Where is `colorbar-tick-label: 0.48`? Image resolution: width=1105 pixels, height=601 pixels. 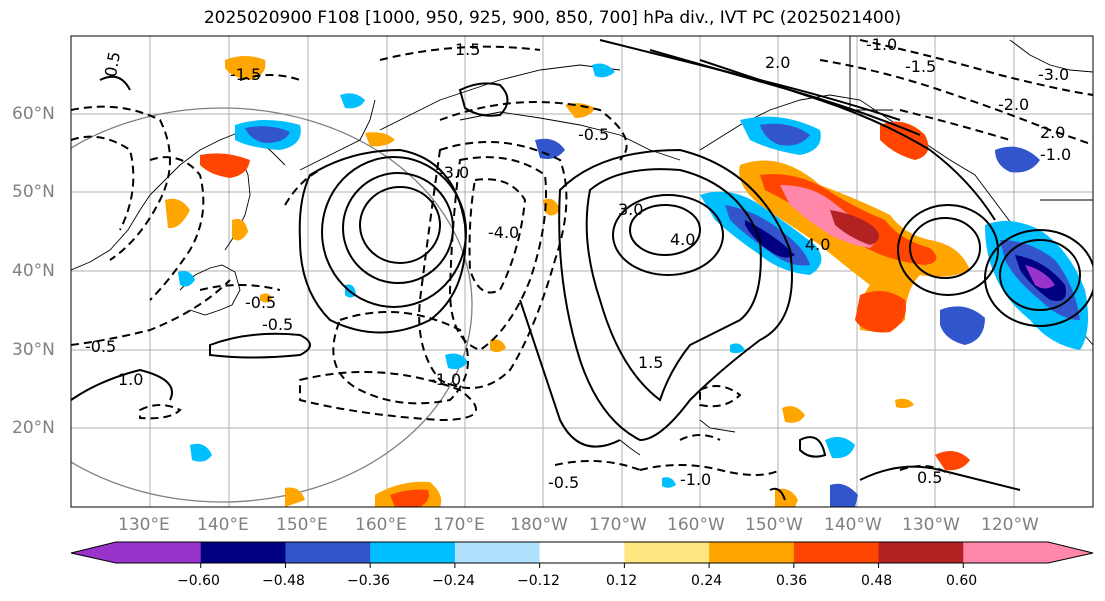
colorbar-tick-label: 0.48 is located at coordinates (877, 581).